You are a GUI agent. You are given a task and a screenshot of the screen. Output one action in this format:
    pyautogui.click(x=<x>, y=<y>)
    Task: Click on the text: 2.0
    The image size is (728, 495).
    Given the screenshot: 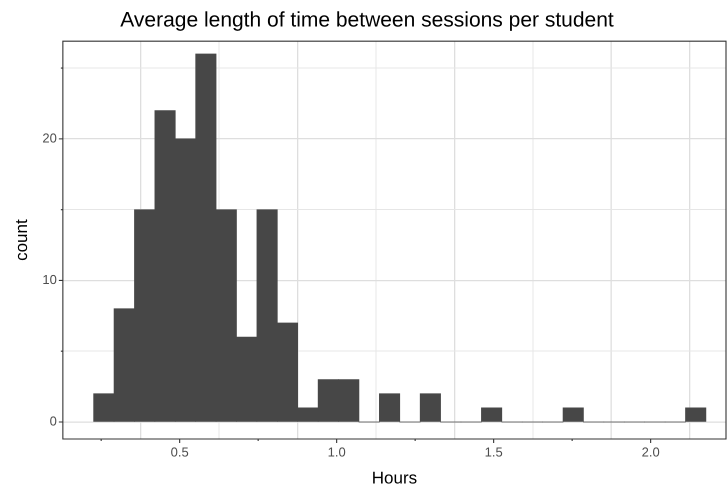 What is the action you would take?
    pyautogui.click(x=651, y=452)
    